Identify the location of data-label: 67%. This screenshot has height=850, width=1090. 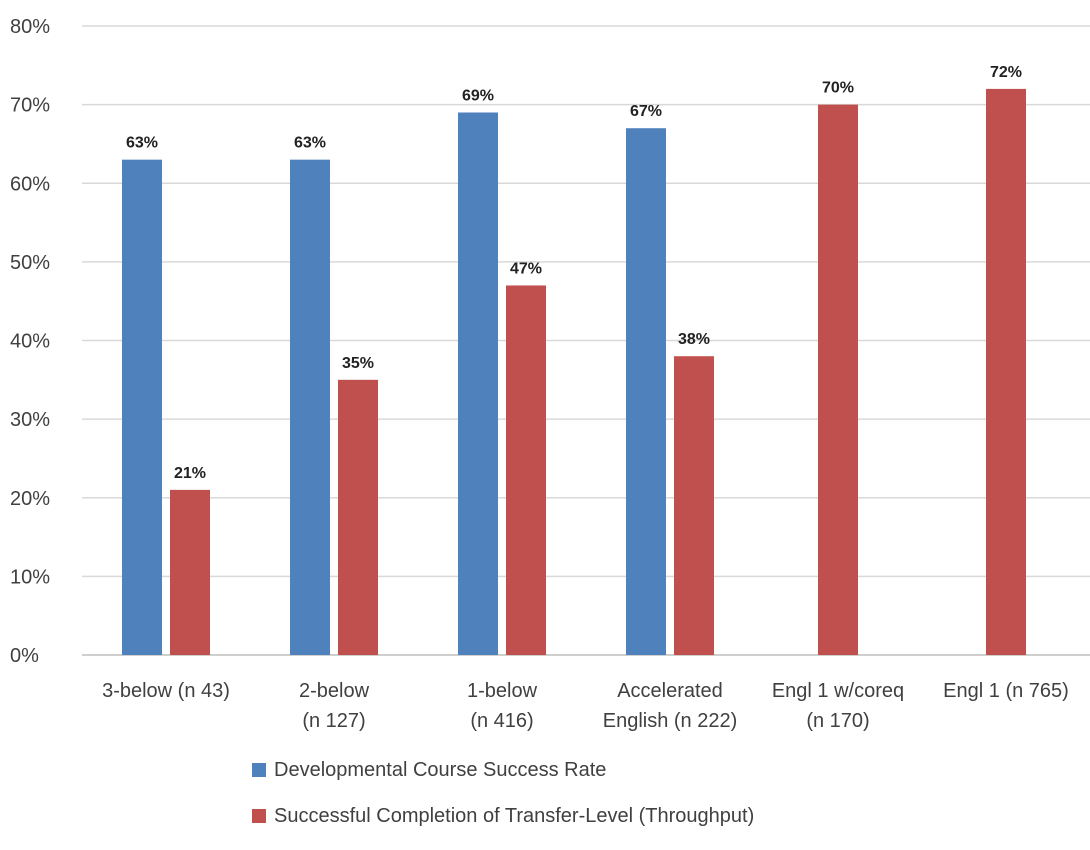
(646, 111).